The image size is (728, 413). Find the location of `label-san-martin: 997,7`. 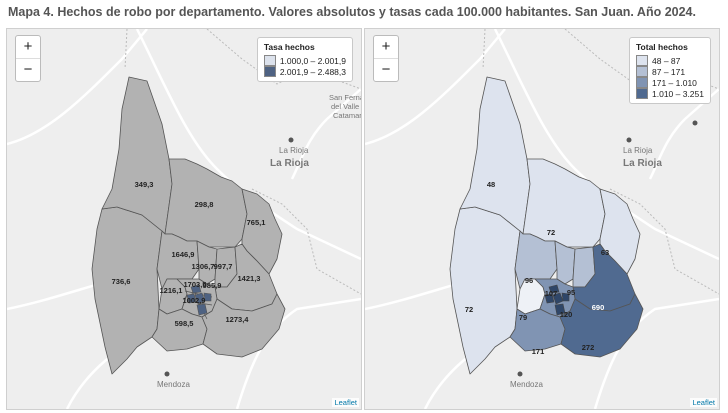

label-san-martin: 997,7 is located at coordinates (223, 266).